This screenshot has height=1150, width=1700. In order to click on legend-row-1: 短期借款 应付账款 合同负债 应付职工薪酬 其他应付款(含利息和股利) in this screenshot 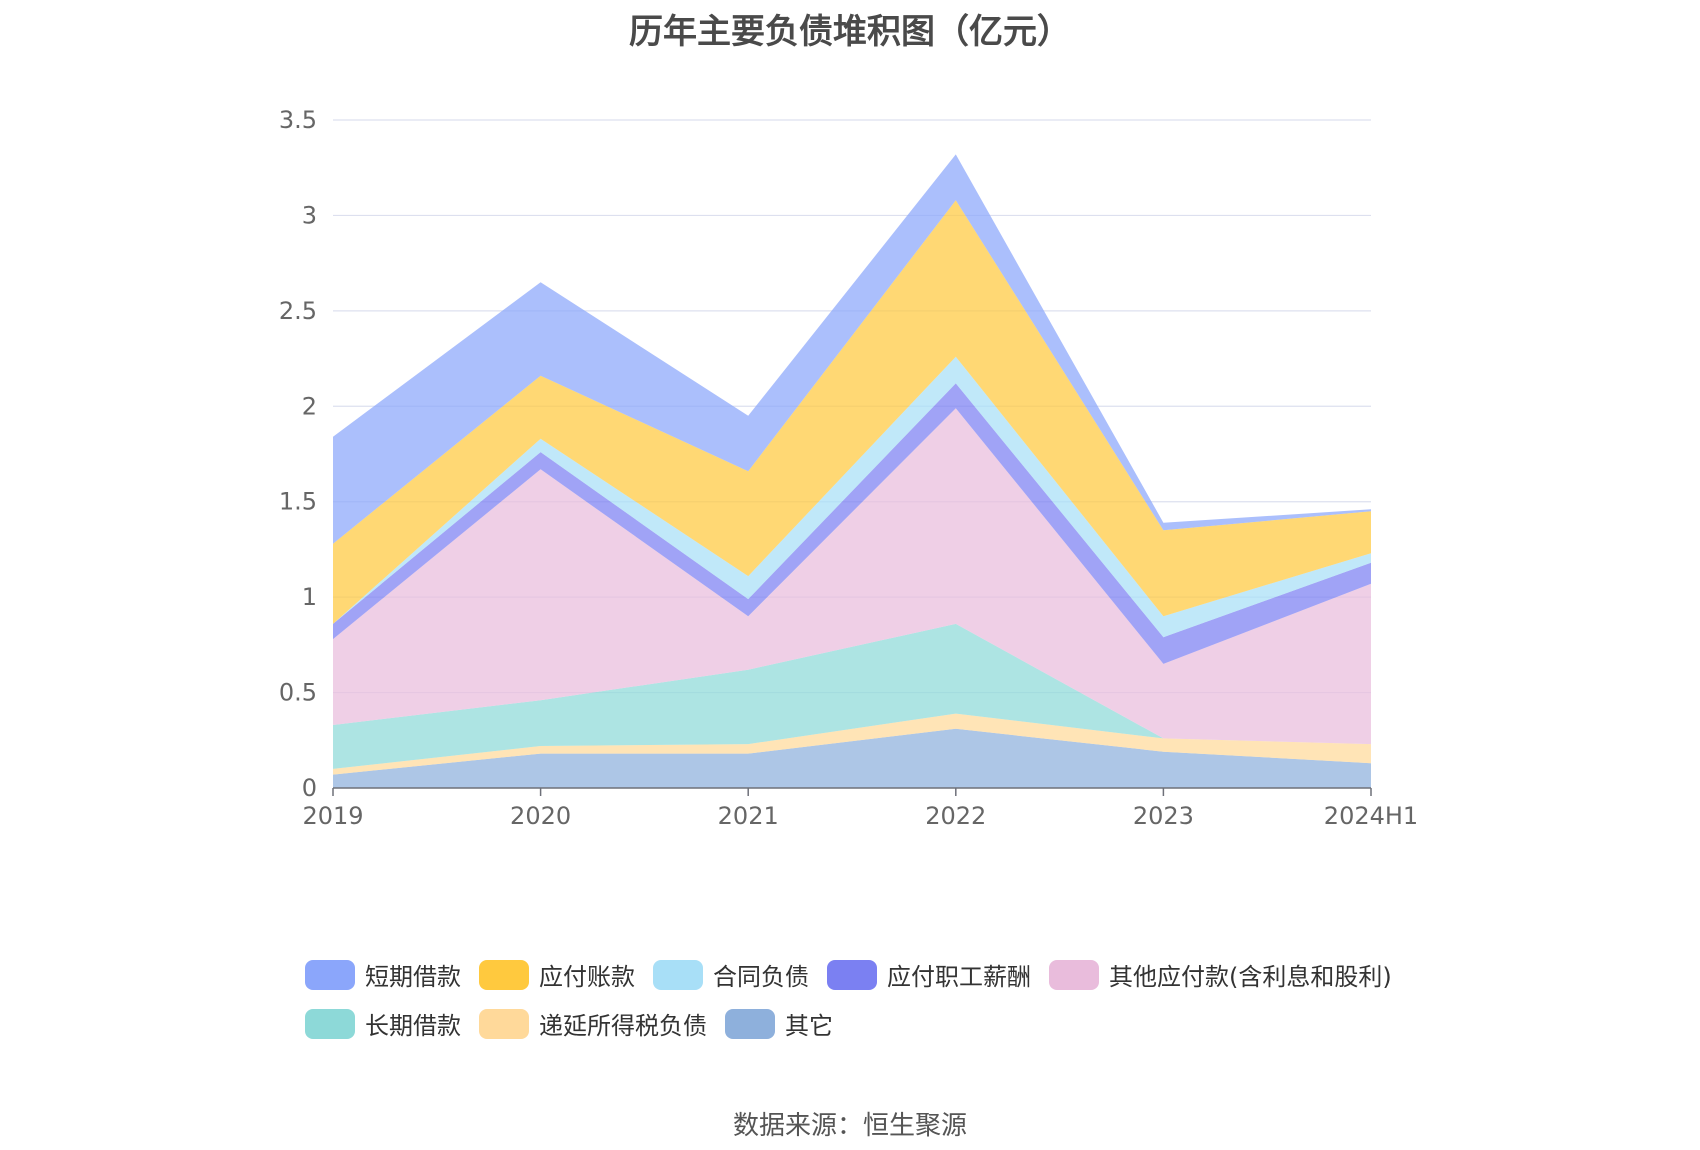, I will do `click(885, 974)`.